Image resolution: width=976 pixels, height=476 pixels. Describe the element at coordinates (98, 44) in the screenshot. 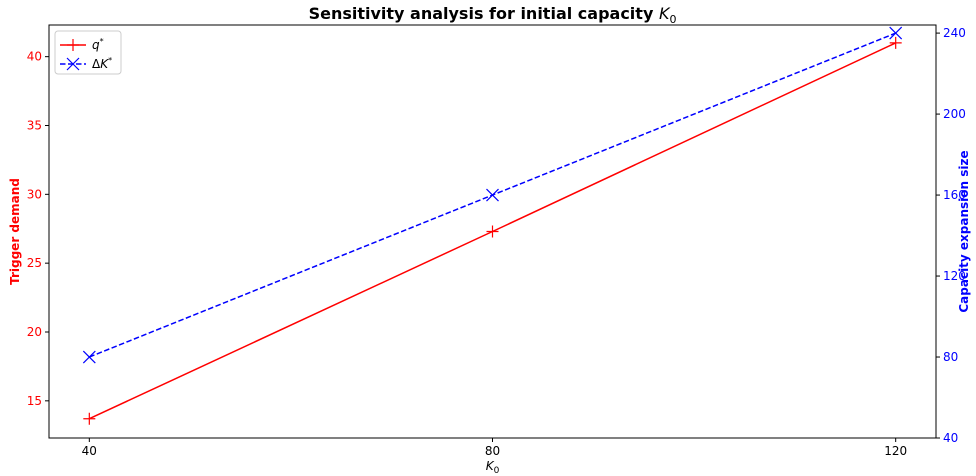

I see `legend-label: q*` at that location.